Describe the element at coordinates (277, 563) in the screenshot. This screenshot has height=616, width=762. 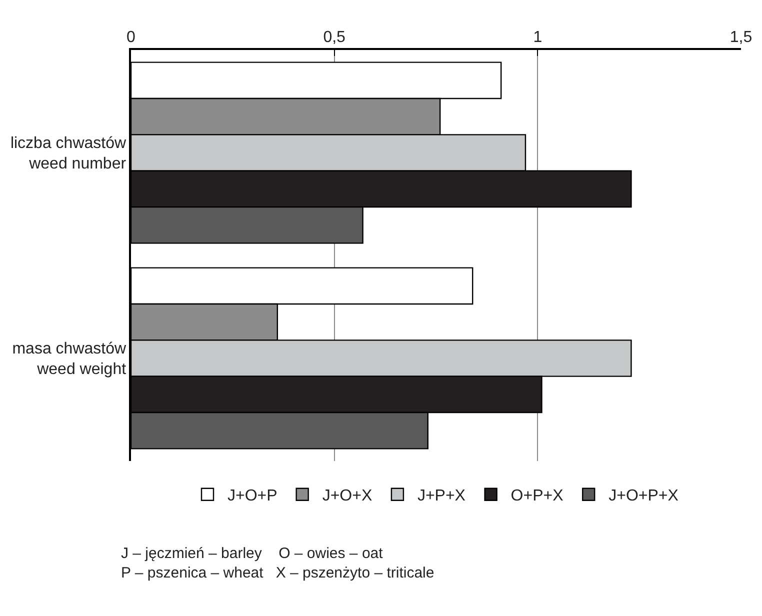
I see `text: J – jęczmień – barley O – owies – oat P – pszenica – wheat X – pszenżyto – triticale` at that location.